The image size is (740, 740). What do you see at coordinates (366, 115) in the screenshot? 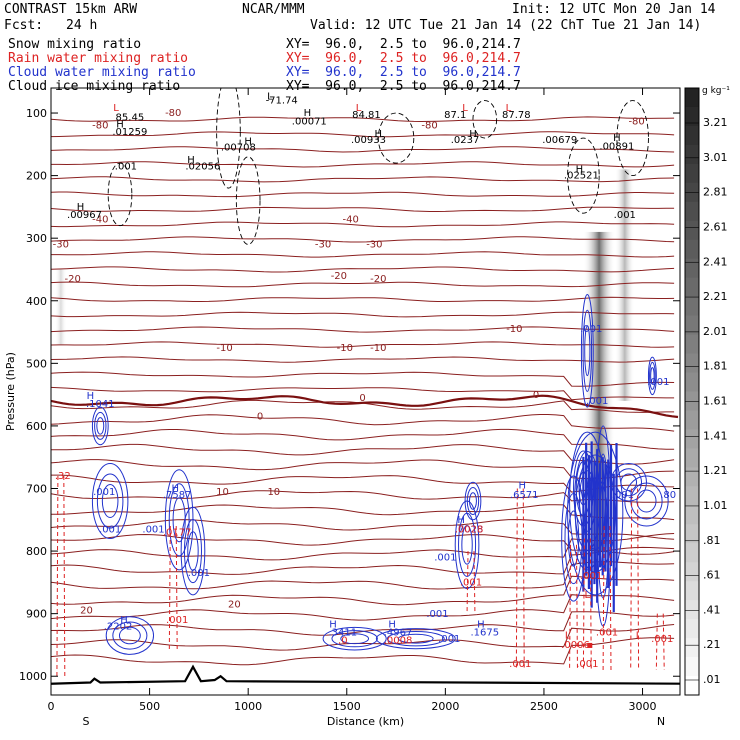
I see `contour-label: 84.81` at bounding box center [366, 115].